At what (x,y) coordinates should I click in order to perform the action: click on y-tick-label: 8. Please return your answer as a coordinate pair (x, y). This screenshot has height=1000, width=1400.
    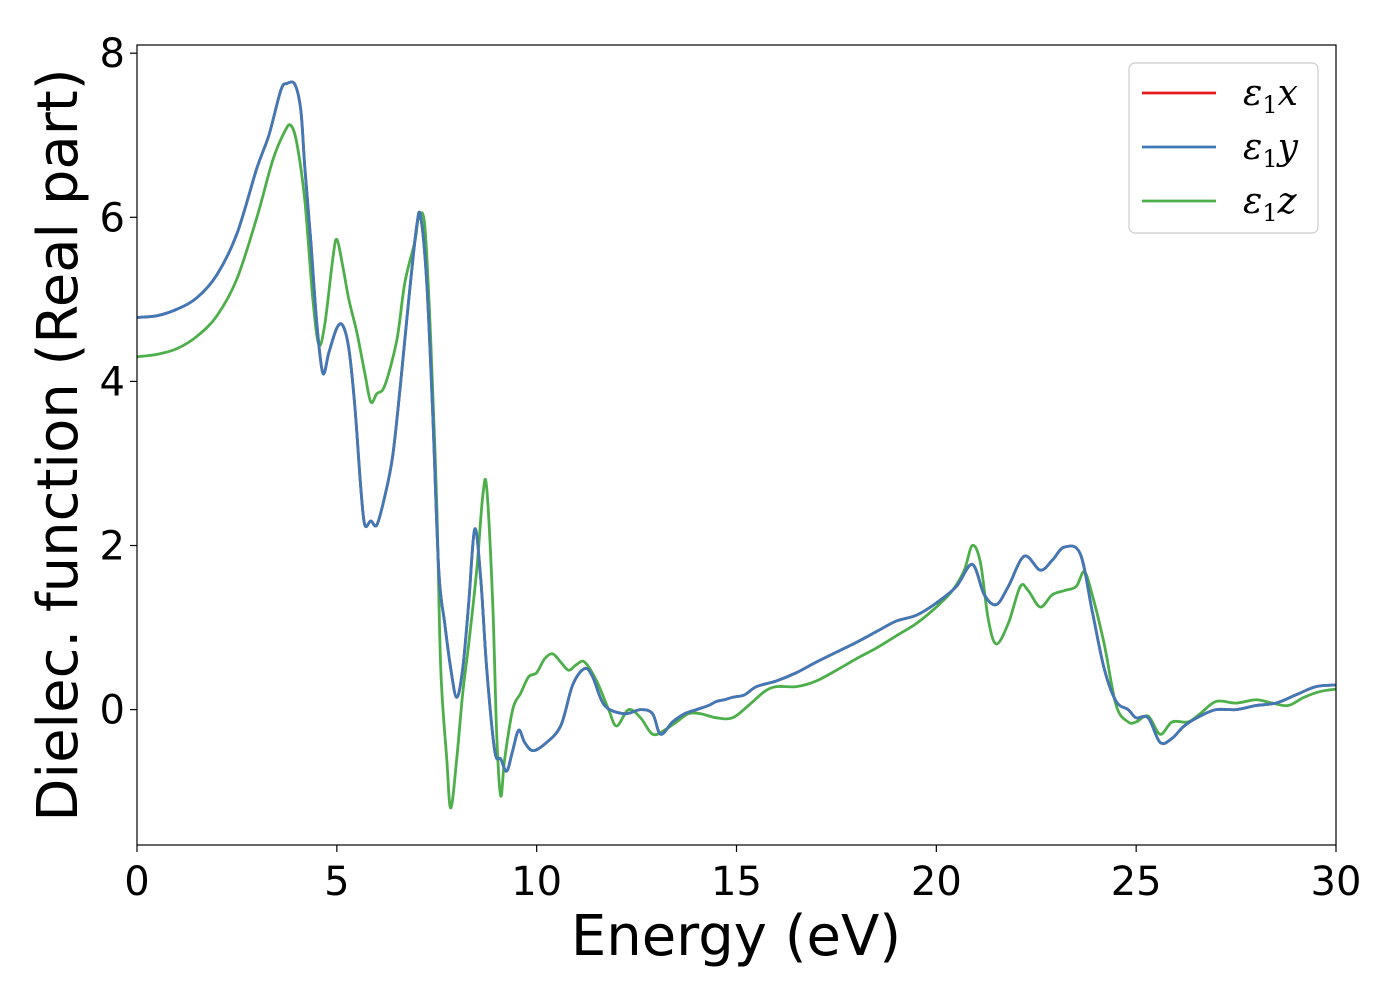
    Looking at the image, I should click on (112, 54).